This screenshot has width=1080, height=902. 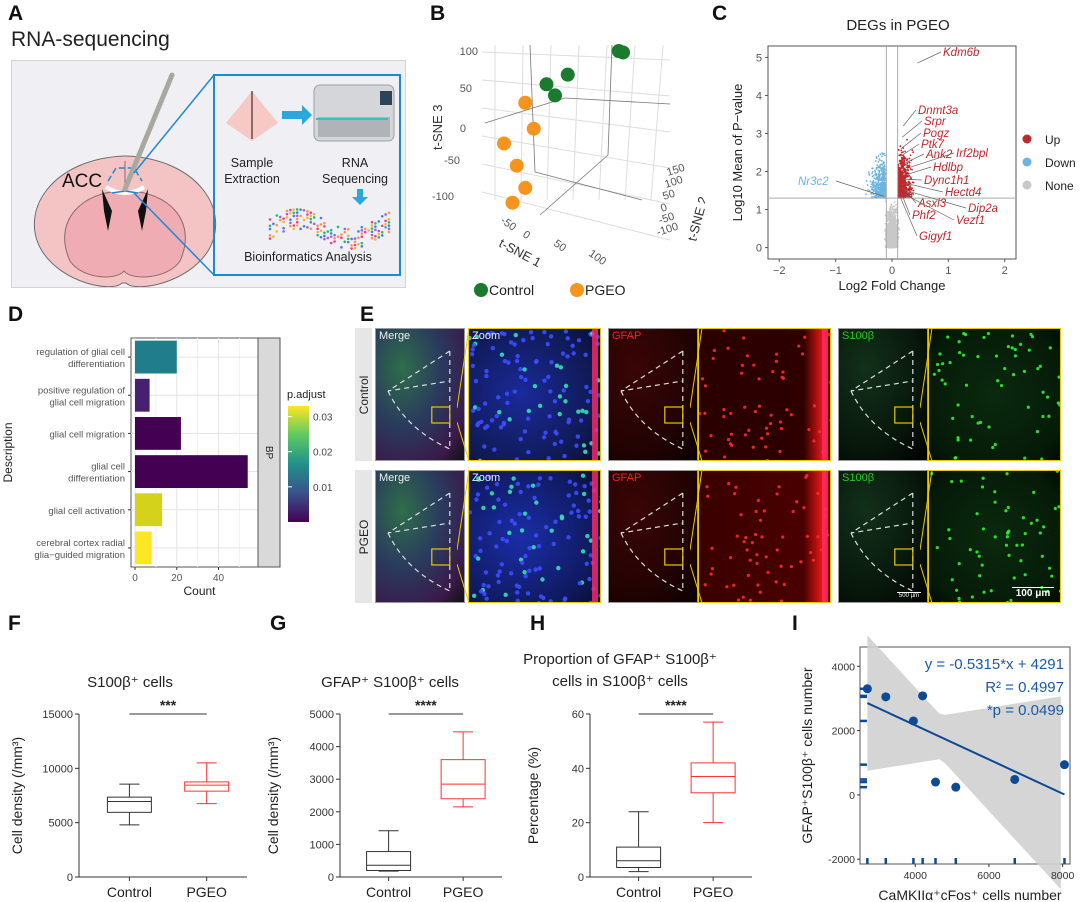 What do you see at coordinates (916, 876) in the screenshot?
I see `x-tick-label: 4000` at bounding box center [916, 876].